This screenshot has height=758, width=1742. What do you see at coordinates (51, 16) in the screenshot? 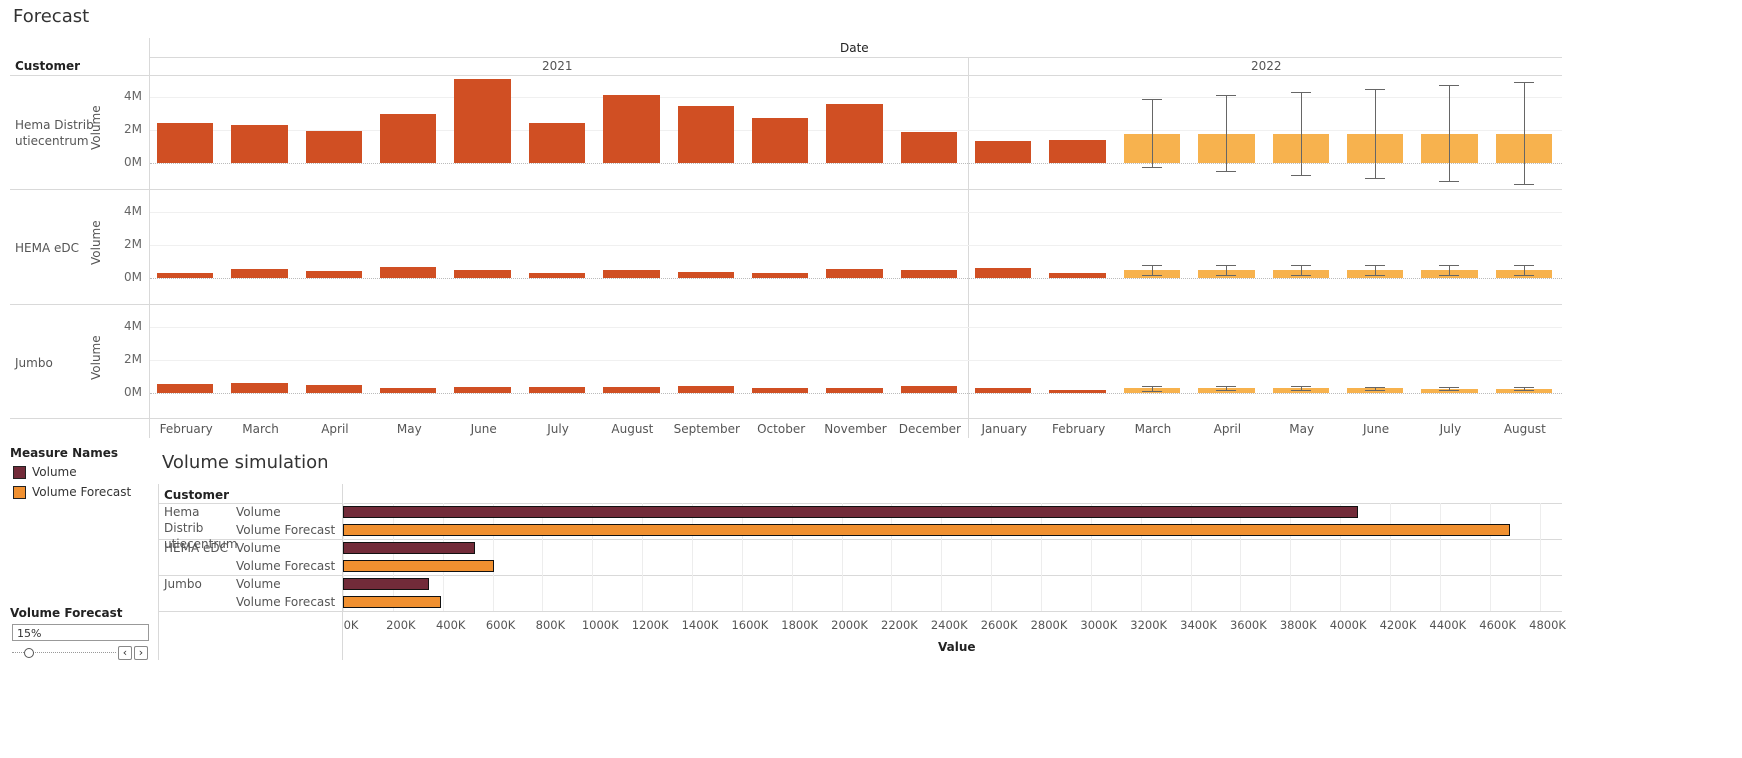
I see `forecast-title: Forecast` at bounding box center [51, 16].